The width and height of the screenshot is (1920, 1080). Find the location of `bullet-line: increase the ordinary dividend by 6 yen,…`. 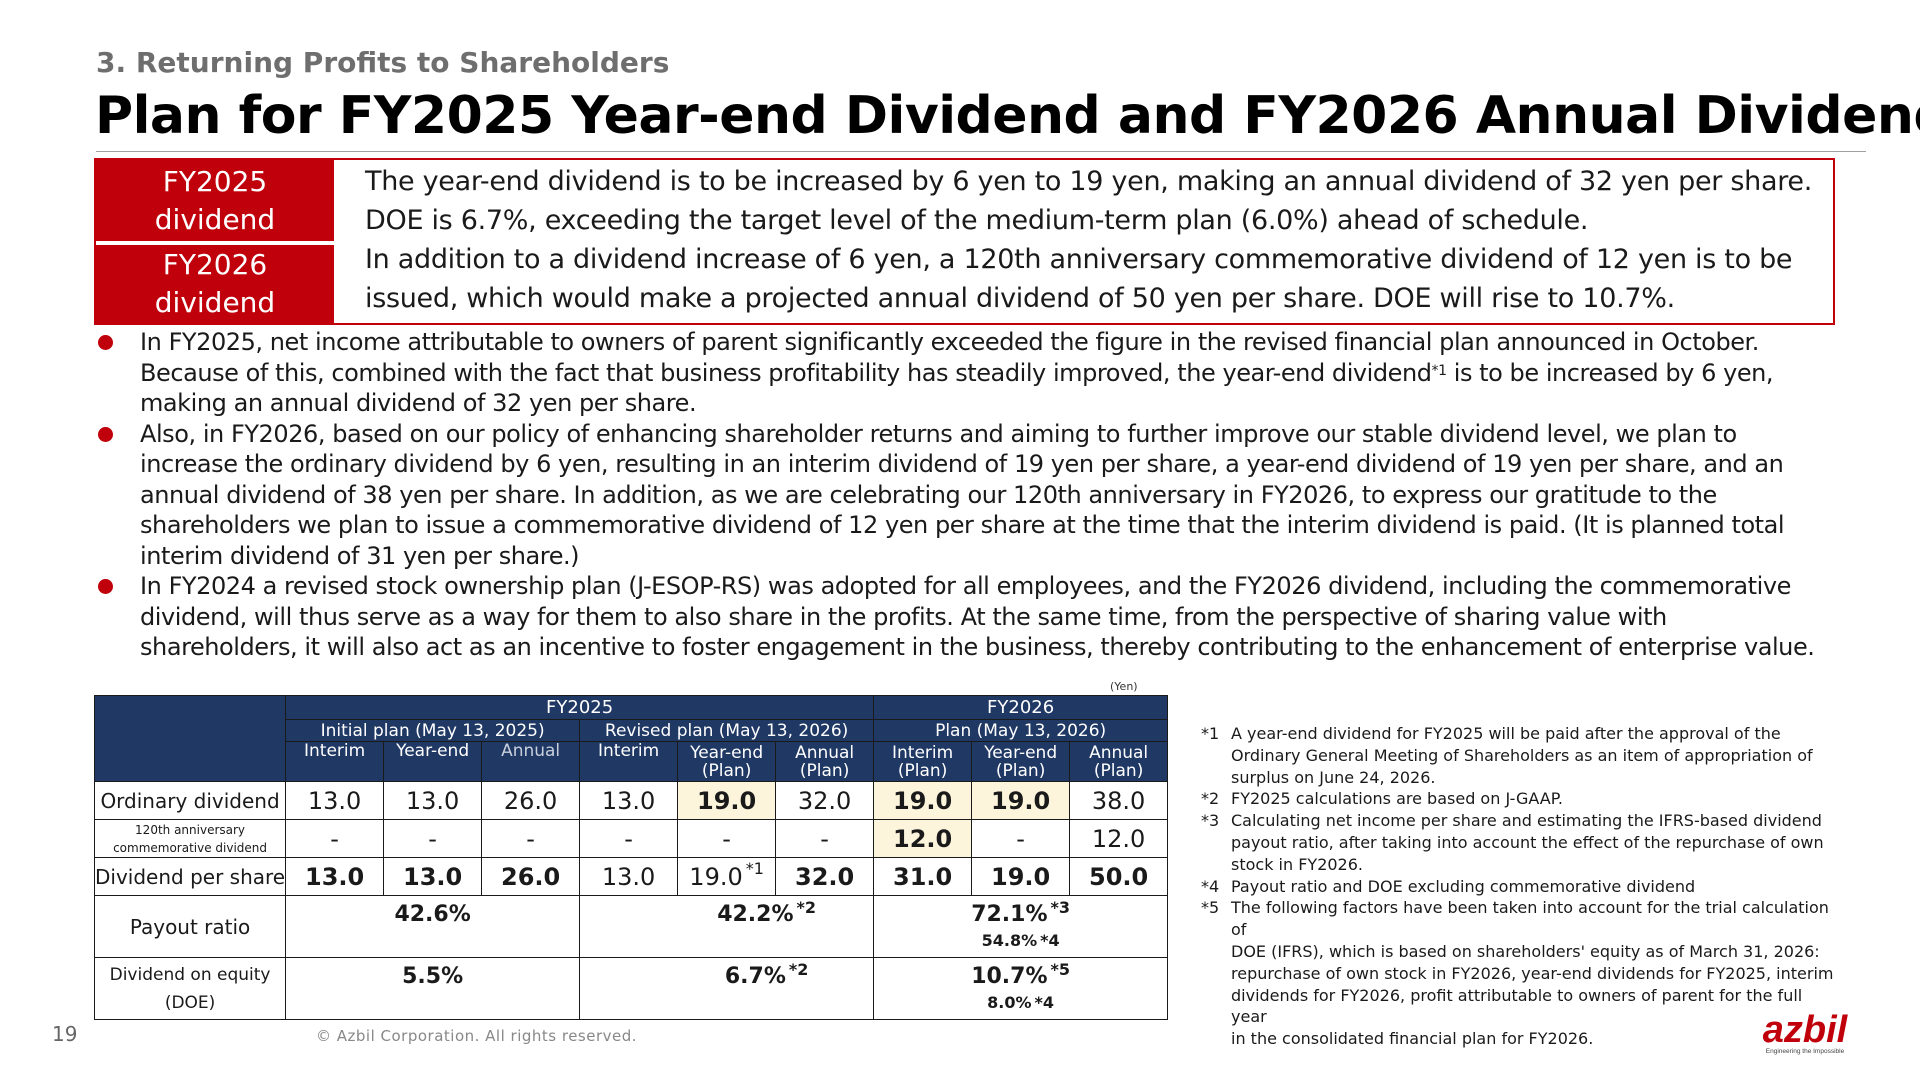

bullet-line: increase the ordinary dividend by 6 yen,… is located at coordinates (962, 464).